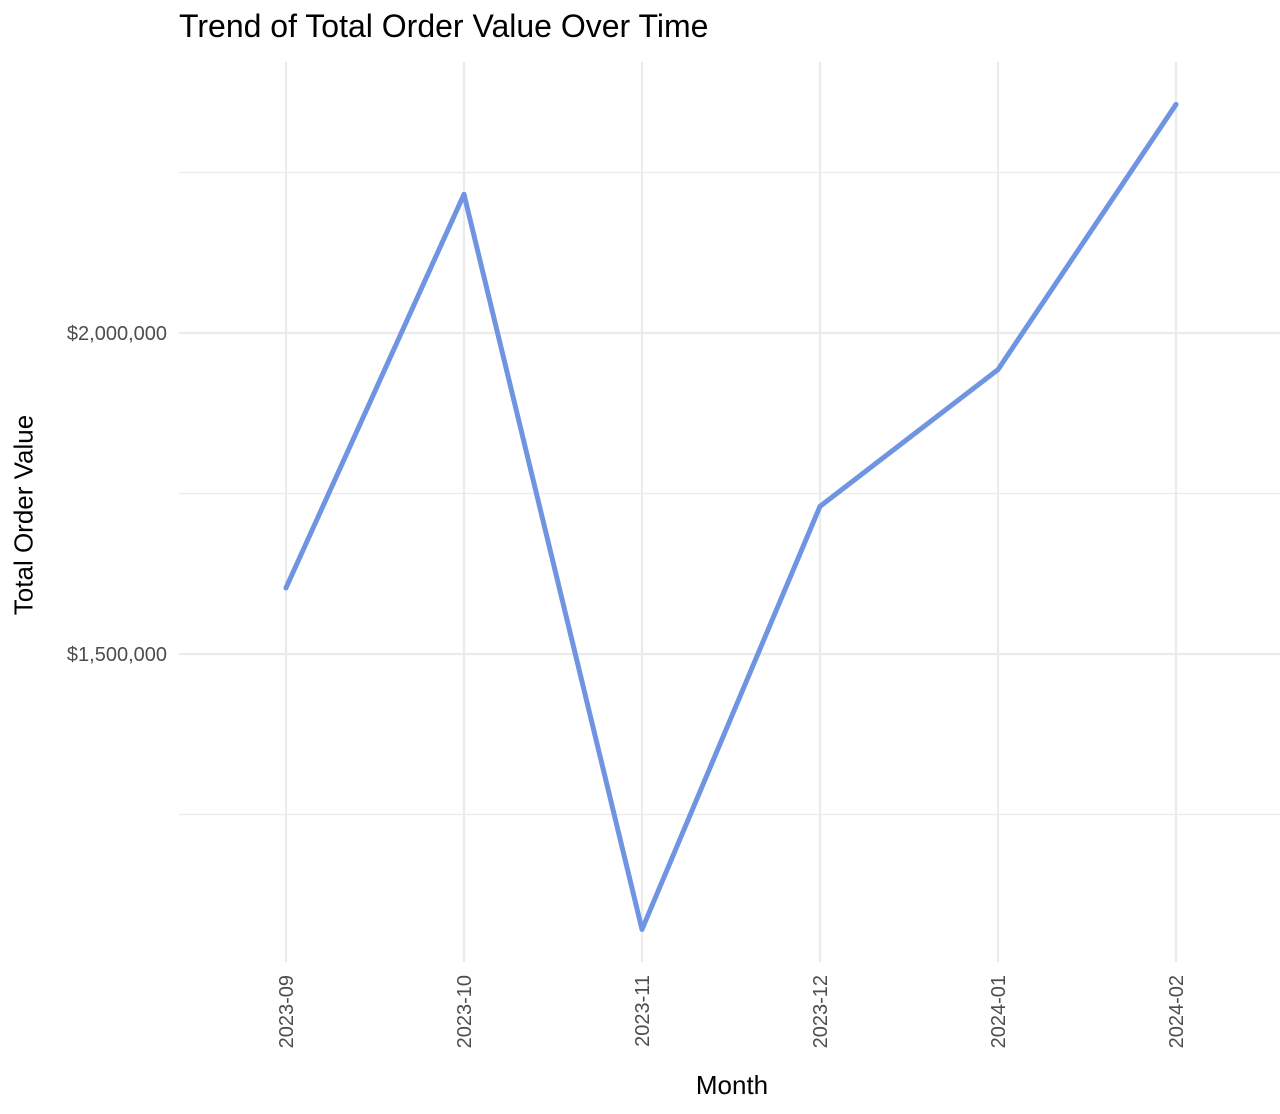  Describe the element at coordinates (287, 1011) in the screenshot. I see `x-tick-label: 2023-09` at that location.